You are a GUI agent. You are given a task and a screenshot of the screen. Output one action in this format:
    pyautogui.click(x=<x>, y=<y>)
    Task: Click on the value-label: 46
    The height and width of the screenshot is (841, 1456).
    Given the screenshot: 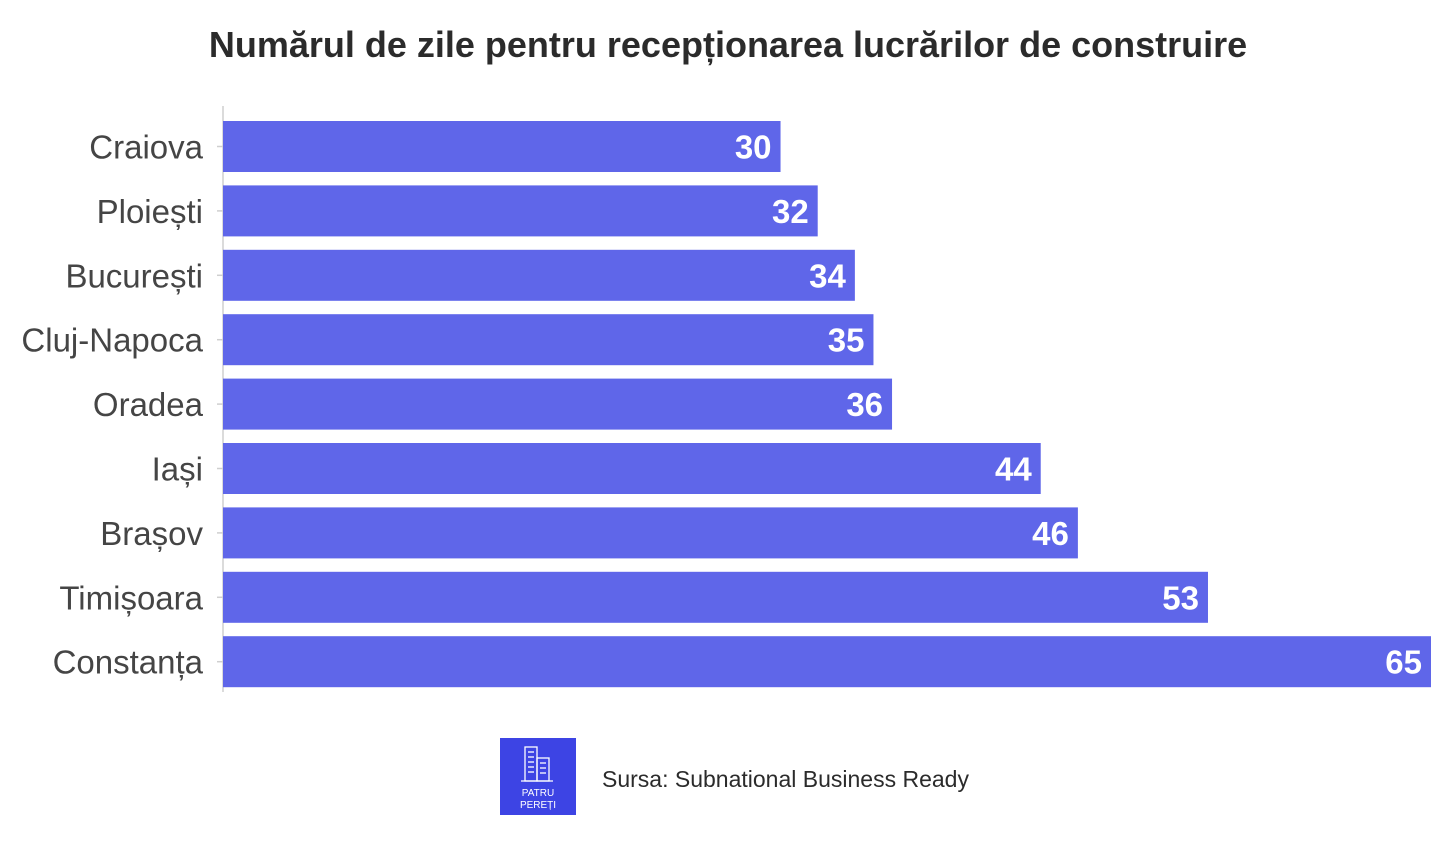 What is the action you would take?
    pyautogui.click(x=1050, y=533)
    